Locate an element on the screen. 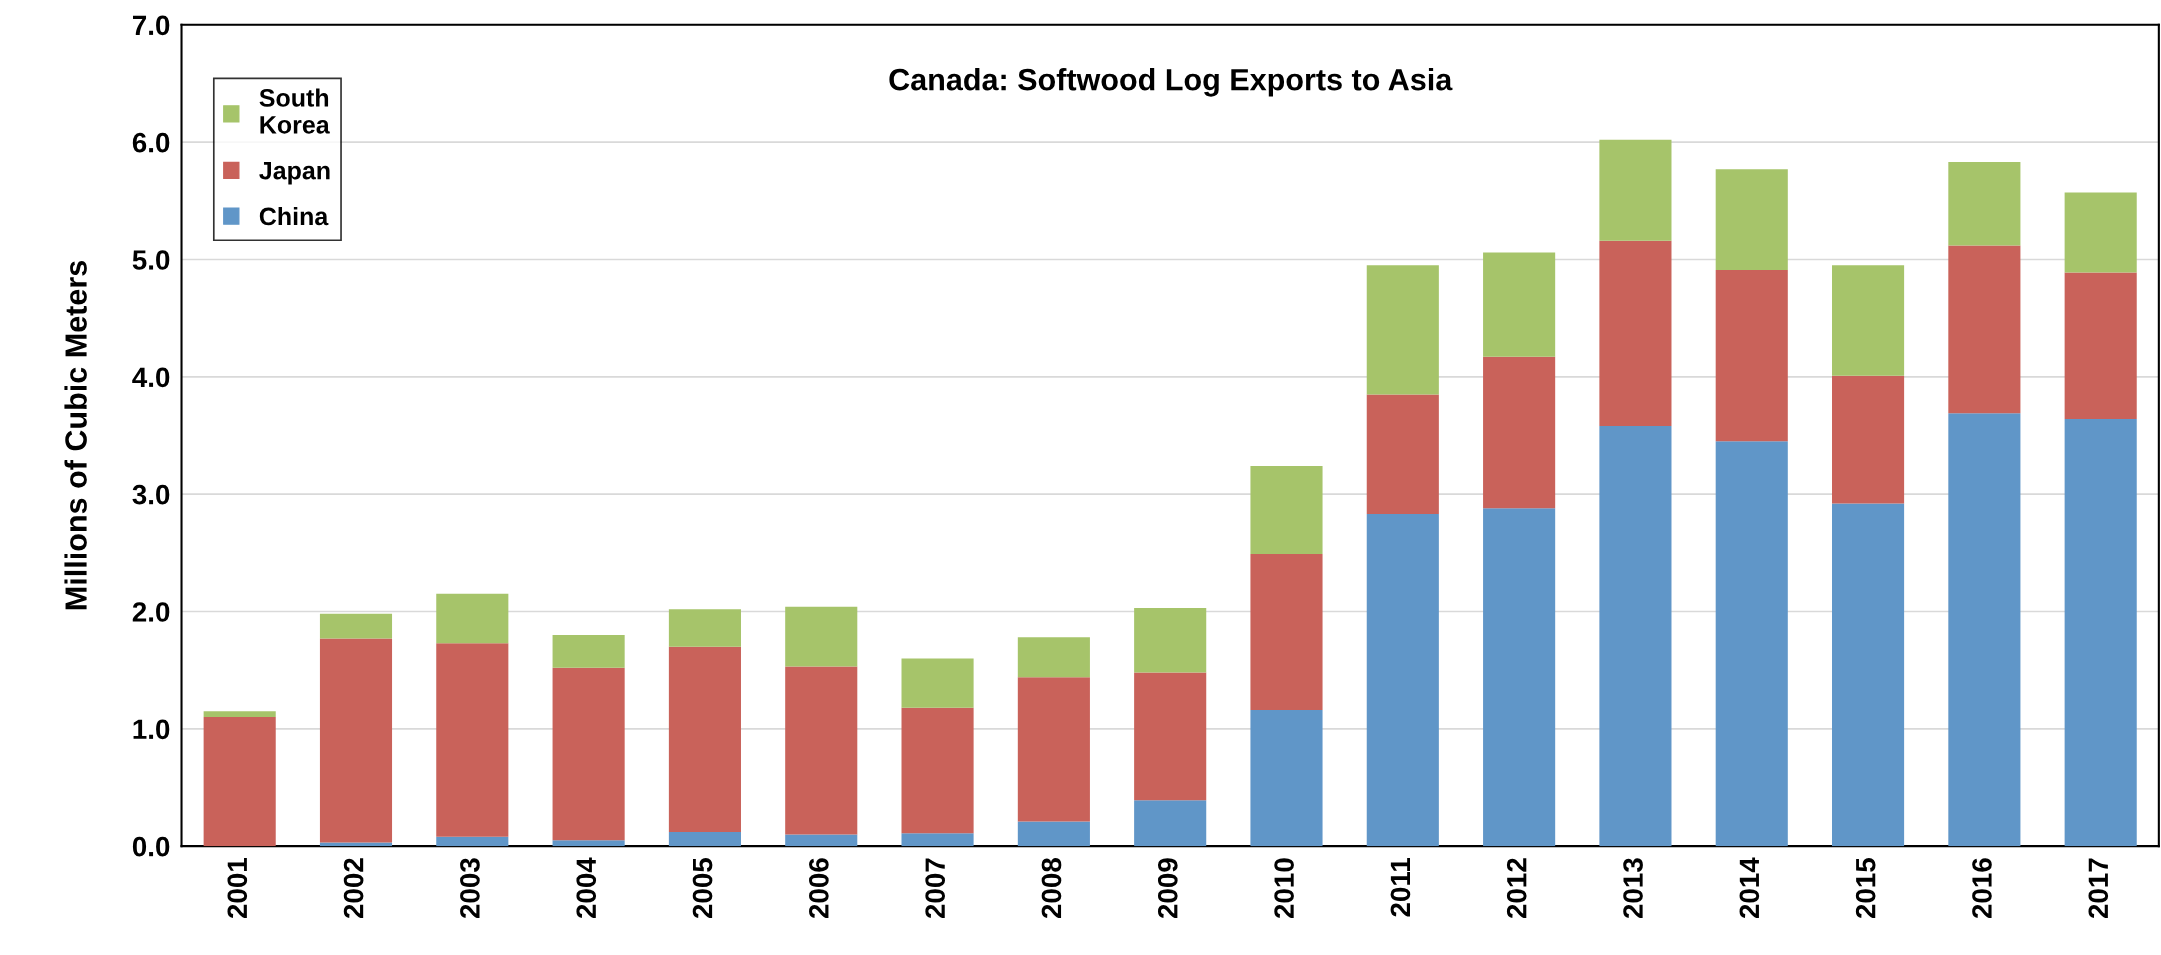 Image resolution: width=2161 pixels, height=955 pixels. y-tick-label: 7.0 is located at coordinates (151, 25).